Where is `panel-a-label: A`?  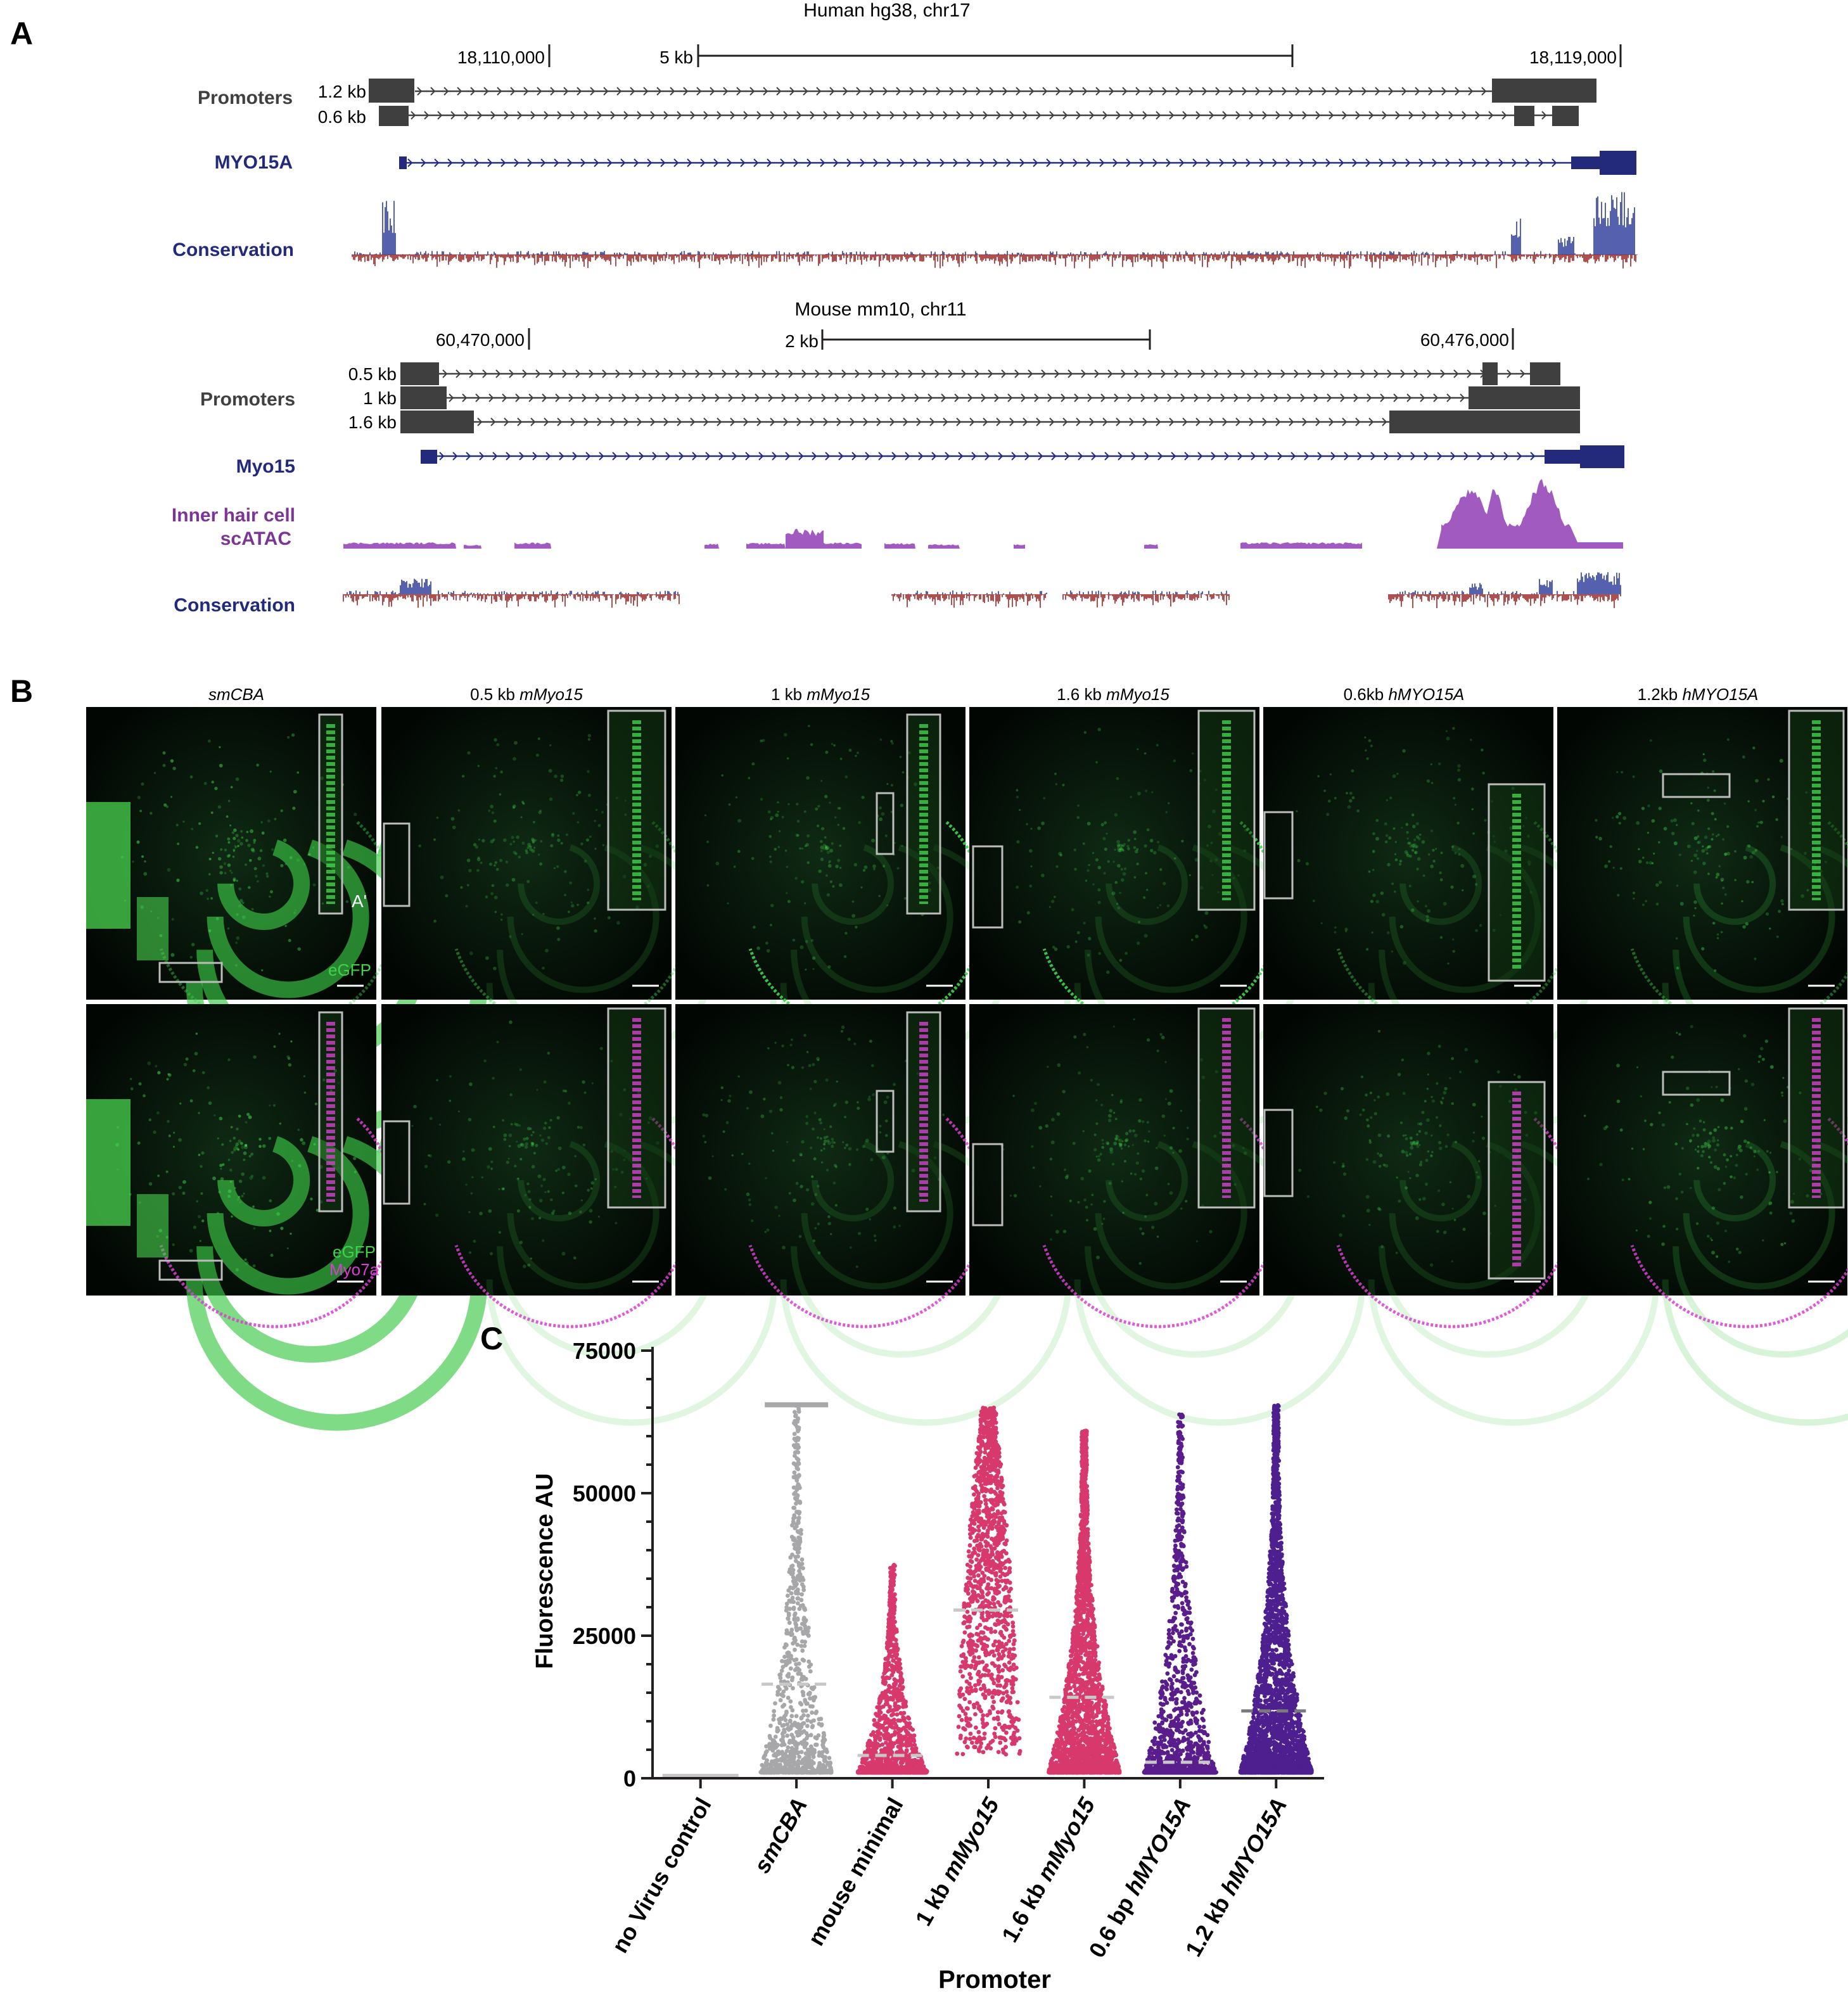
panel-a-label: A is located at coordinates (21, 33).